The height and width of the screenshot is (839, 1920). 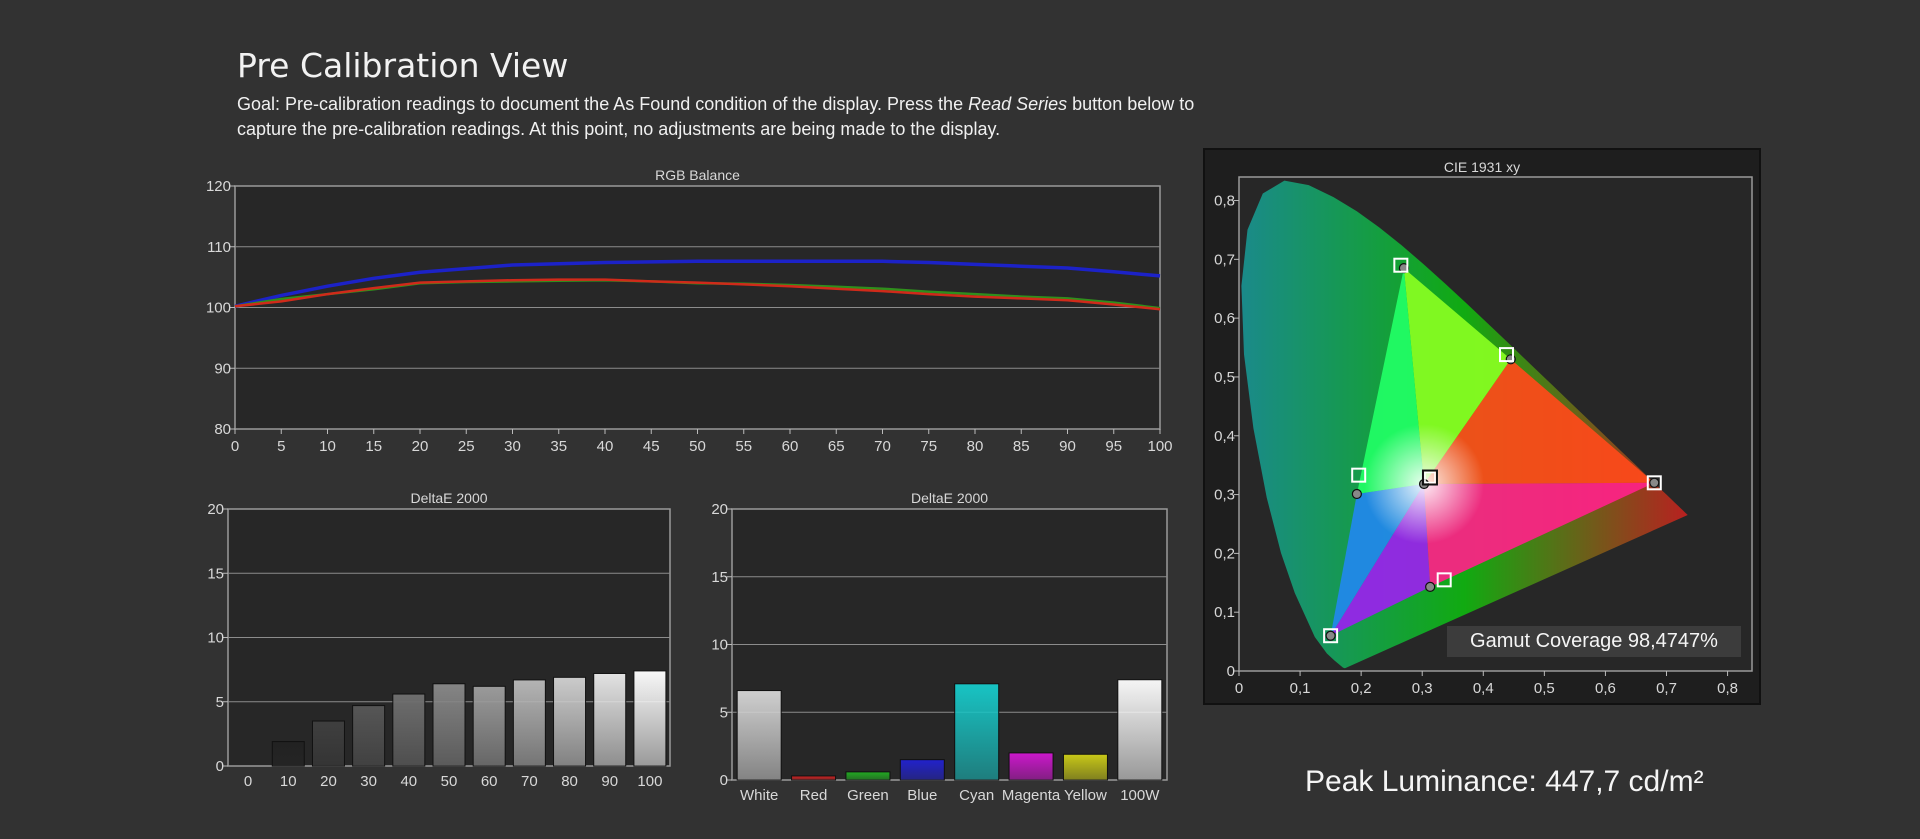 What do you see at coordinates (220, 766) in the screenshot?
I see `deltae-grayscale-ytick-label: 0` at bounding box center [220, 766].